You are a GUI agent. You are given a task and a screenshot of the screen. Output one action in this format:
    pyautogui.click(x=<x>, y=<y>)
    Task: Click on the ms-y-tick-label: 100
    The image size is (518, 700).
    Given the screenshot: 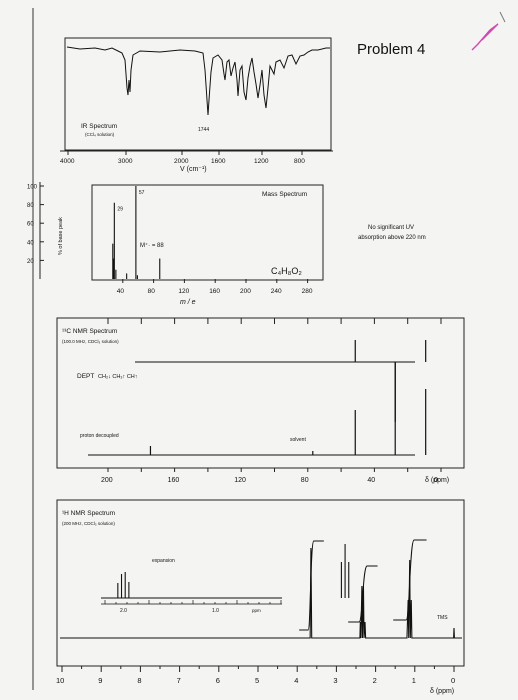 What is the action you would take?
    pyautogui.click(x=32, y=188)
    